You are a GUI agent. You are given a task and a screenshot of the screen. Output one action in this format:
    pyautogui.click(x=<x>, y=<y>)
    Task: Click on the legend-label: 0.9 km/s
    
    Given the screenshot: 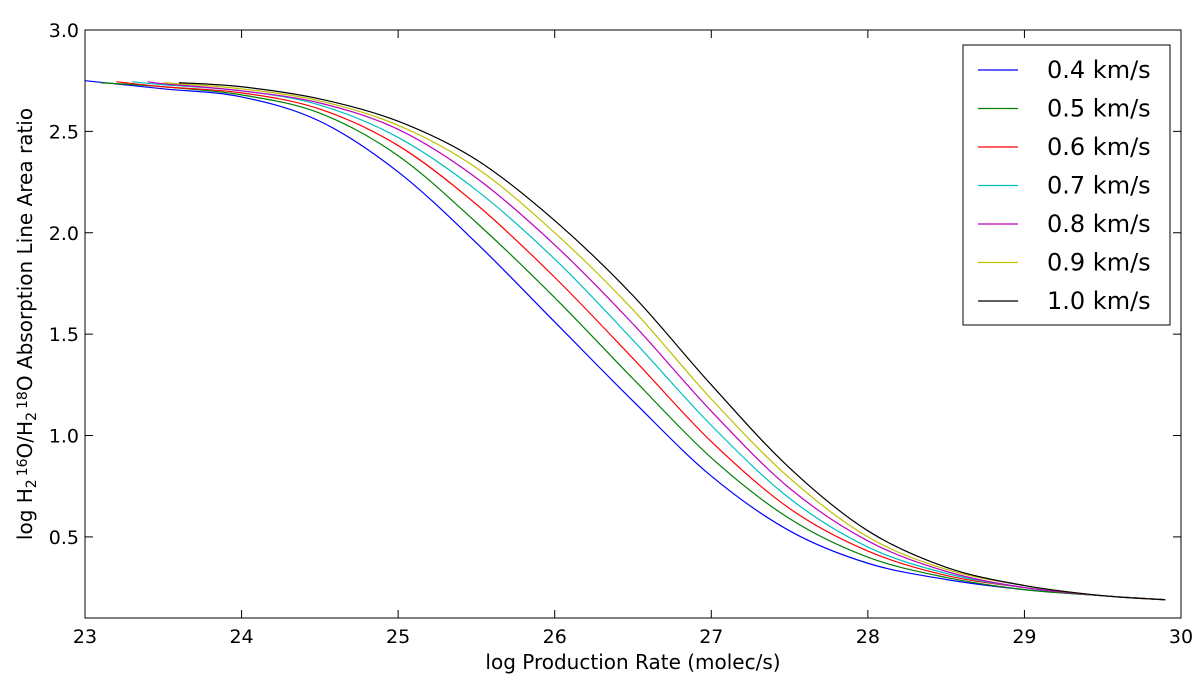 What is the action you would take?
    pyautogui.click(x=1099, y=263)
    